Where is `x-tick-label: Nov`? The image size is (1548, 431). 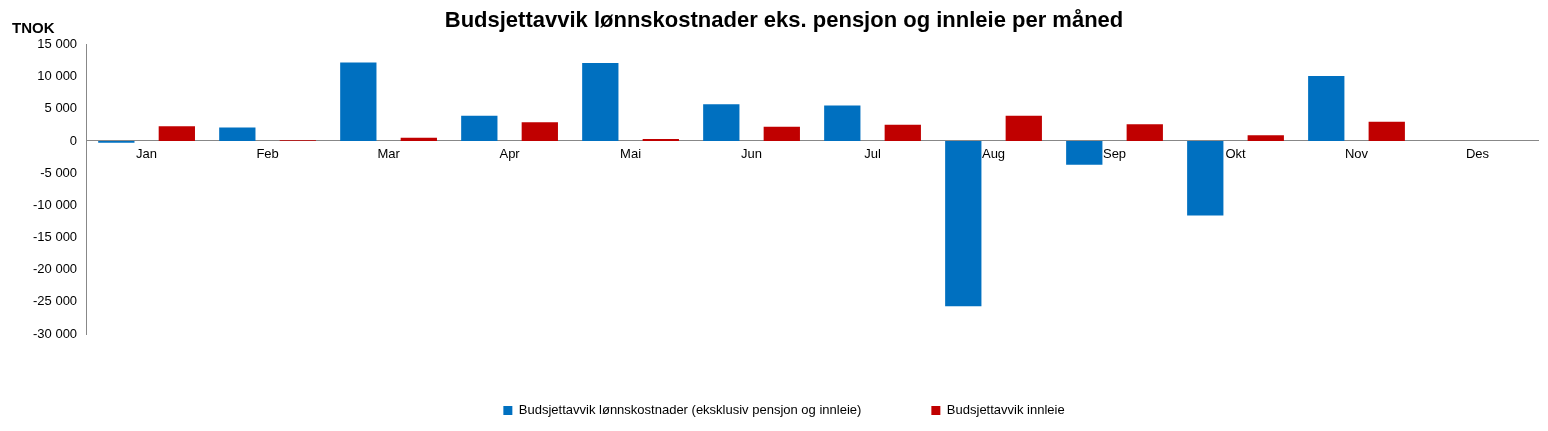 x-tick-label: Nov is located at coordinates (1356, 154).